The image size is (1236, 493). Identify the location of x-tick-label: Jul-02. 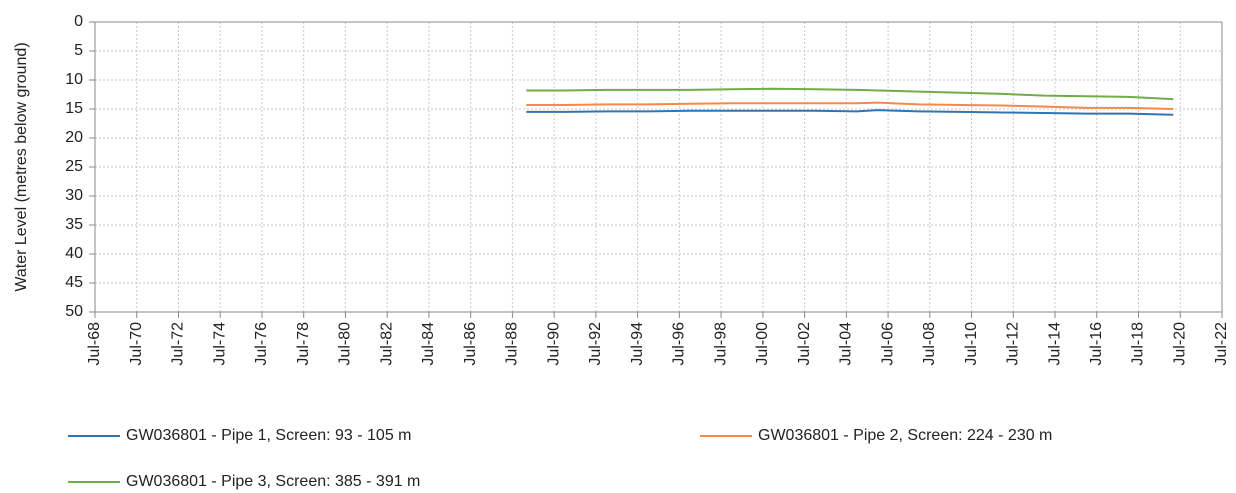
(804, 344).